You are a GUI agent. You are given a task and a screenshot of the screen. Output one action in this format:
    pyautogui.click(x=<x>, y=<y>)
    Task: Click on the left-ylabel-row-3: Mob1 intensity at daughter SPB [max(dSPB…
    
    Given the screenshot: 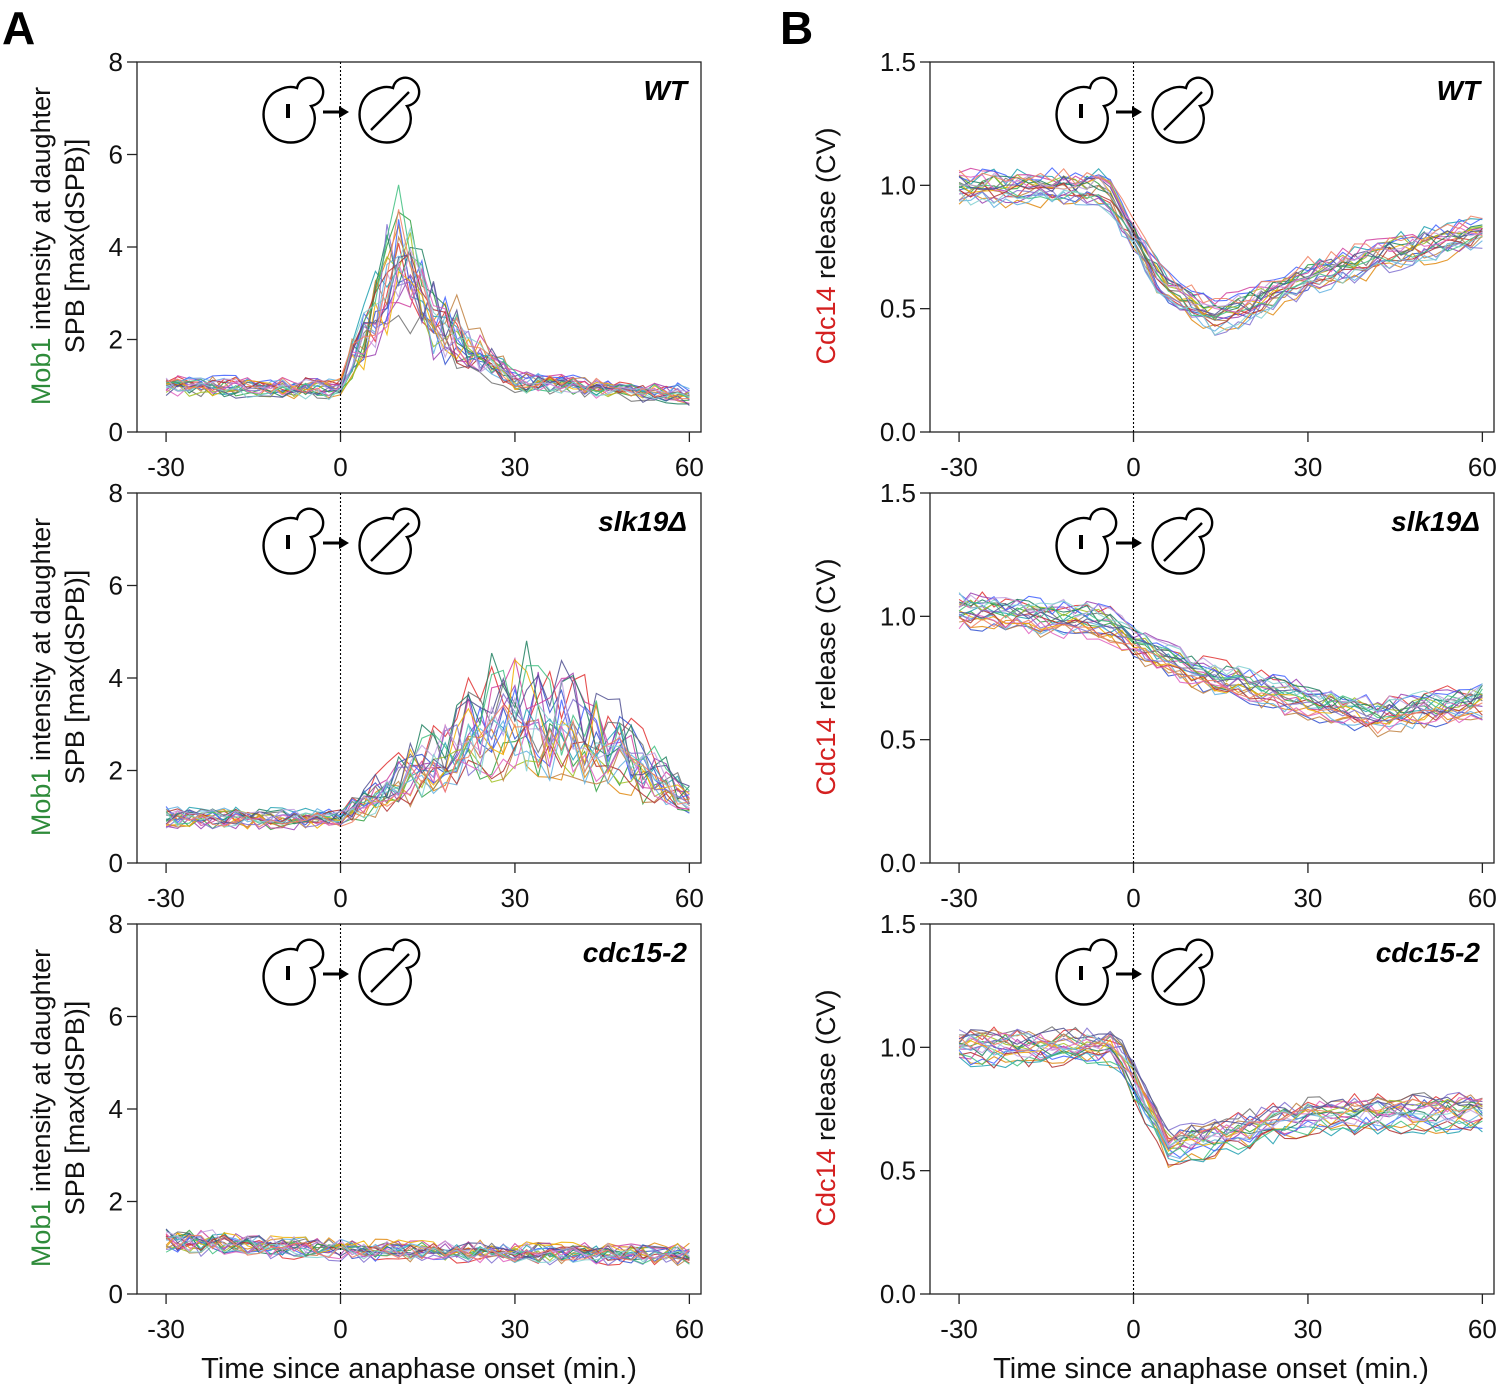 What is the action you would take?
    pyautogui.click(x=58, y=1108)
    